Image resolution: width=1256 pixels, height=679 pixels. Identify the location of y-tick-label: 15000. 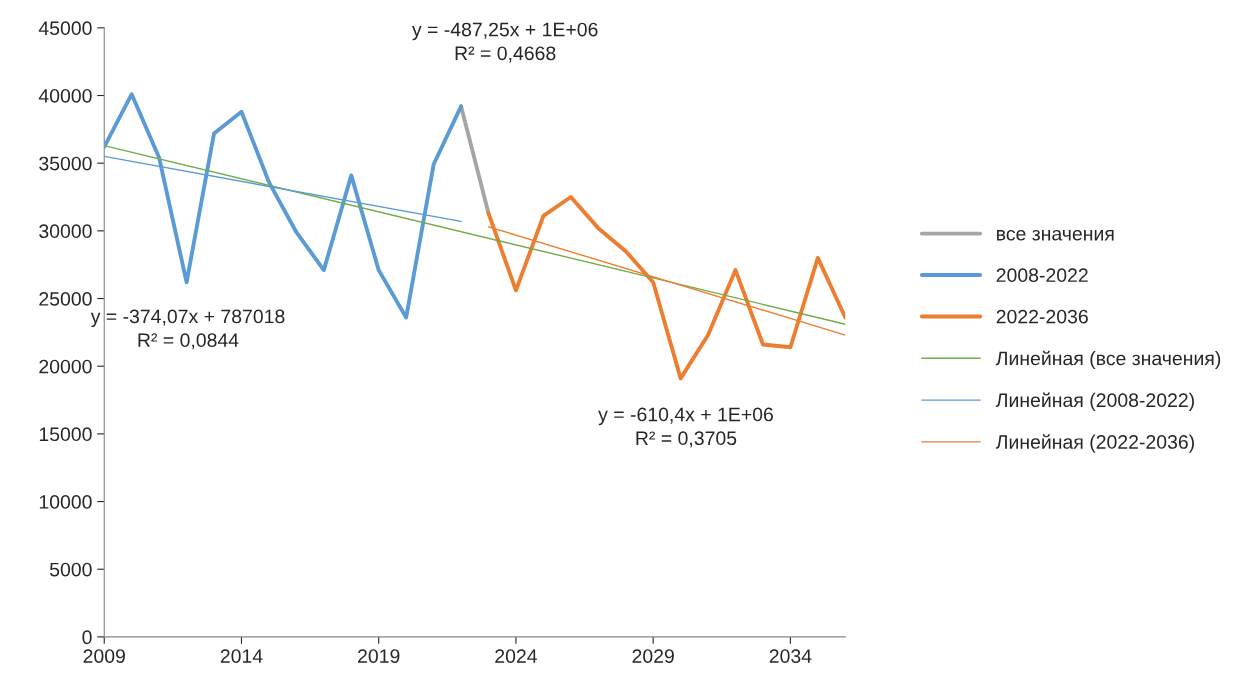
(65, 434).